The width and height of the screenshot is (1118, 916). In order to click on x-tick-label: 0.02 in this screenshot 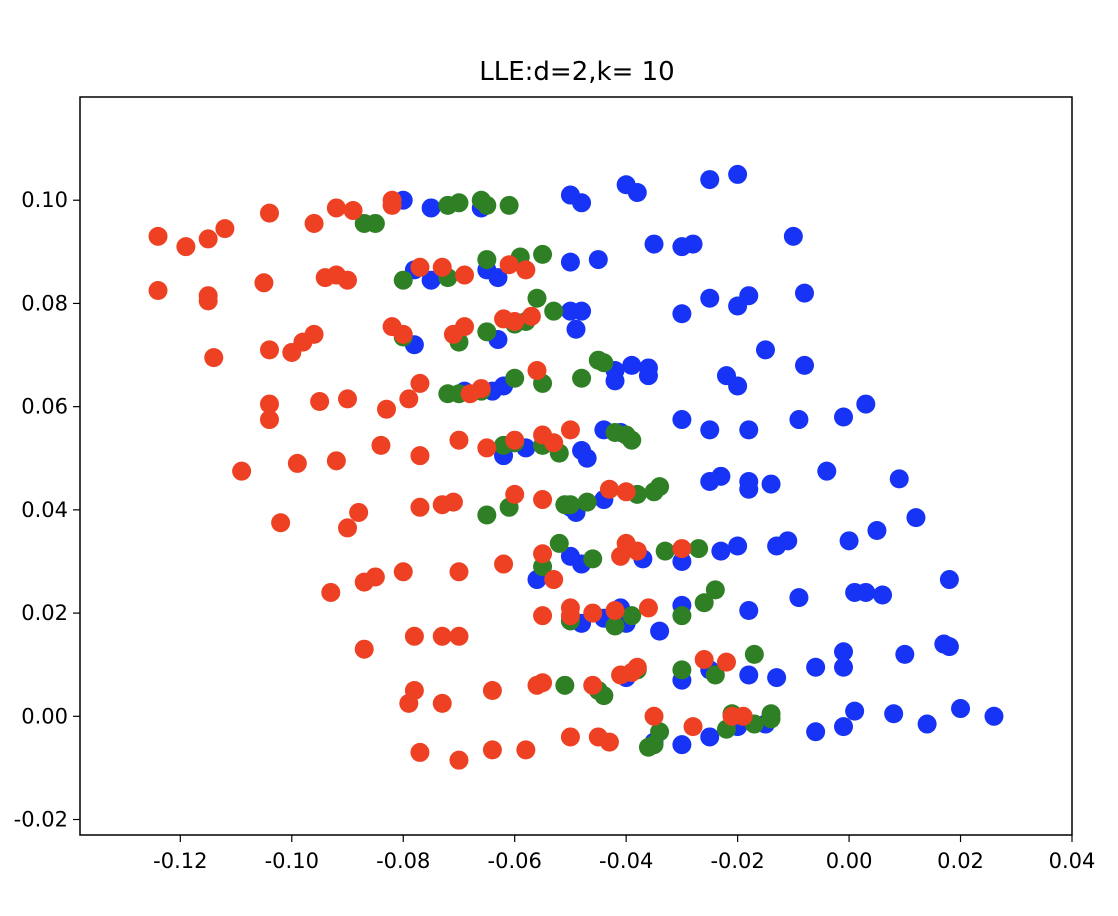, I will do `click(960, 861)`.